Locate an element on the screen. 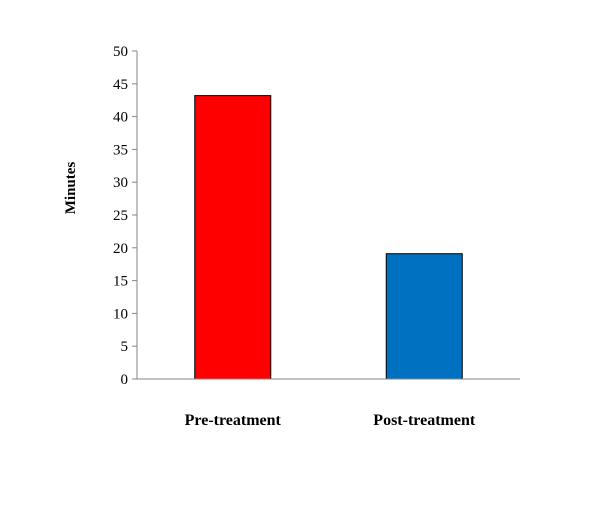 The image size is (613, 516). y-tick-label: 10 is located at coordinates (120, 314).